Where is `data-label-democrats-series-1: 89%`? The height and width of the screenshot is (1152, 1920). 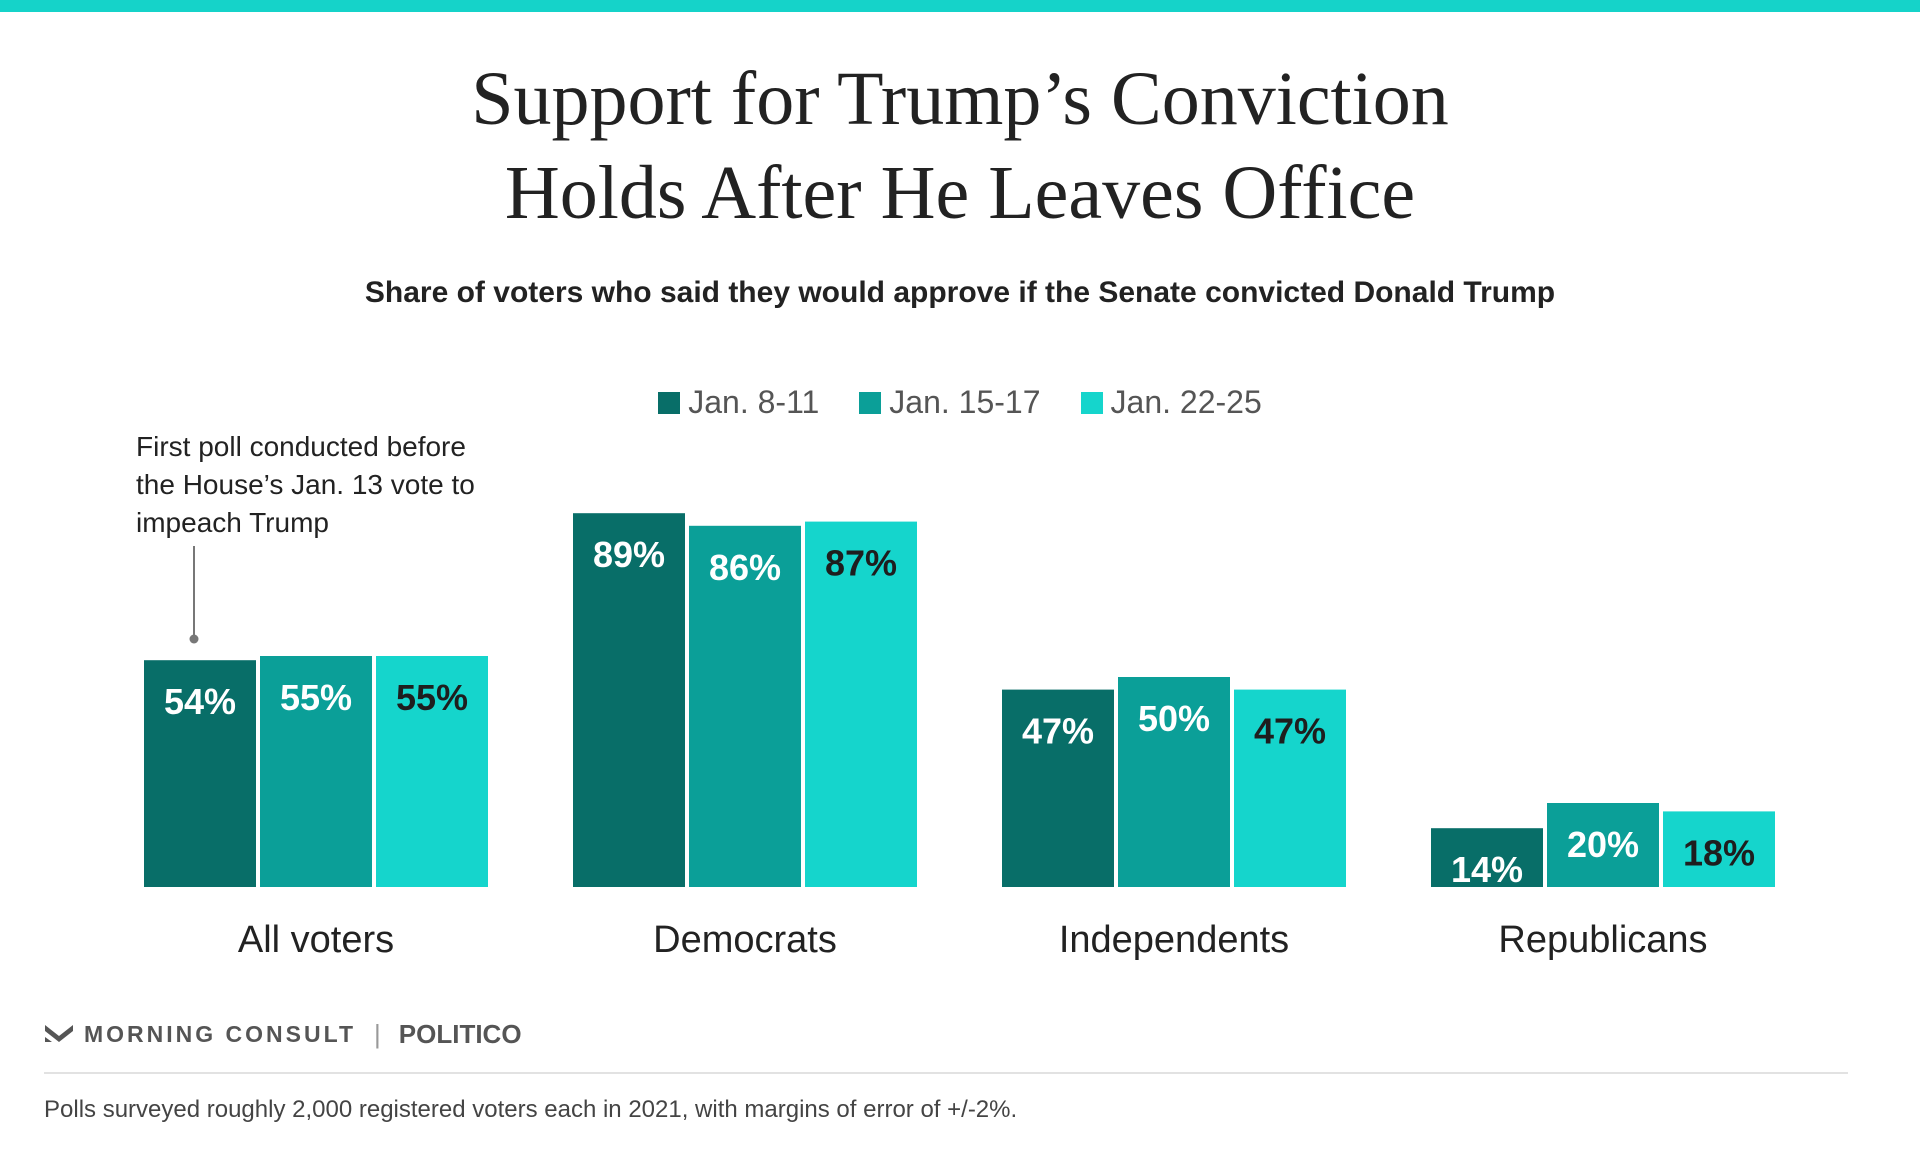 data-label-democrats-series-1: 89% is located at coordinates (629, 554).